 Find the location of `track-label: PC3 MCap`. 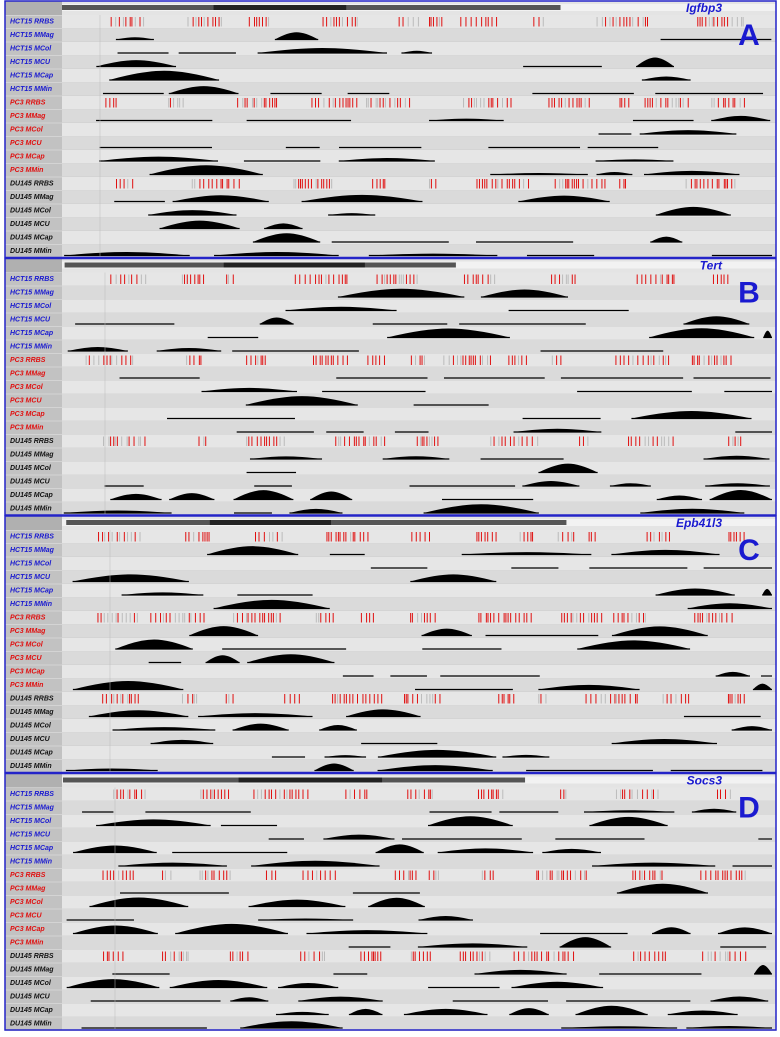

track-label: PC3 MCap is located at coordinates (27, 157).